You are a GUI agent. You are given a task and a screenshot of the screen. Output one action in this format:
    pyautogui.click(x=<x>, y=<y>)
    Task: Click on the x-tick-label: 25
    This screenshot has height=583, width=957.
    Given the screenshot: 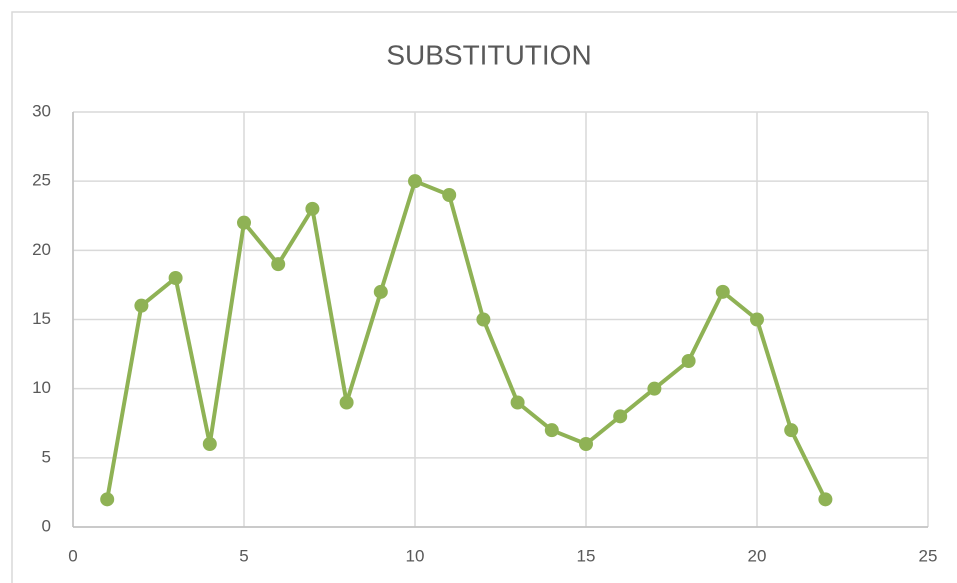 What is the action you would take?
    pyautogui.click(x=928, y=555)
    